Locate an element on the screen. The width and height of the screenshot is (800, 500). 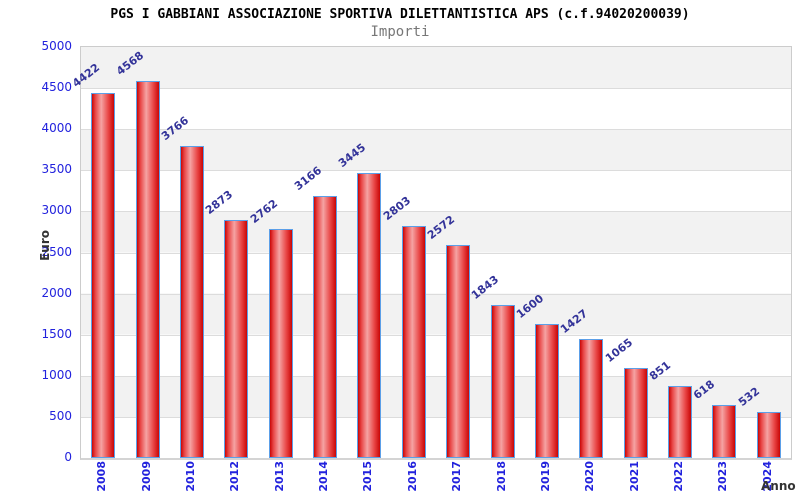
x-axis-tick-label: 2017 is located at coordinates (457, 476).